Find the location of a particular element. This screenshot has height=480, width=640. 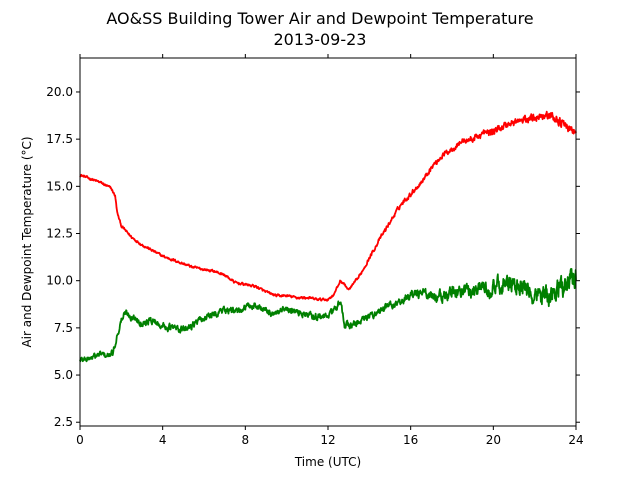

x-tick-label: 0 is located at coordinates (80, 440).